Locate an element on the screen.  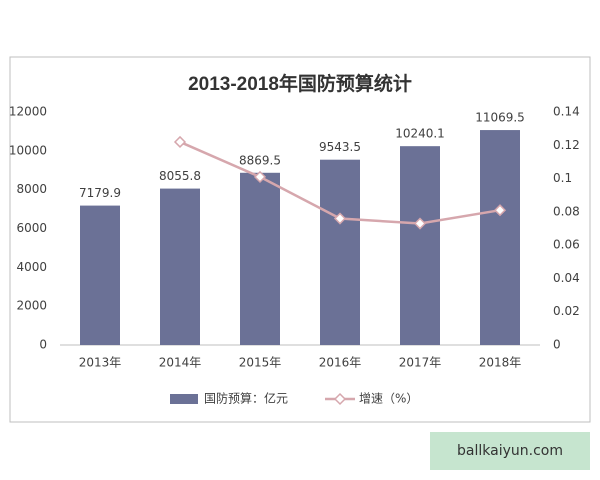
x-tick-label: 2015年 is located at coordinates (260, 363).